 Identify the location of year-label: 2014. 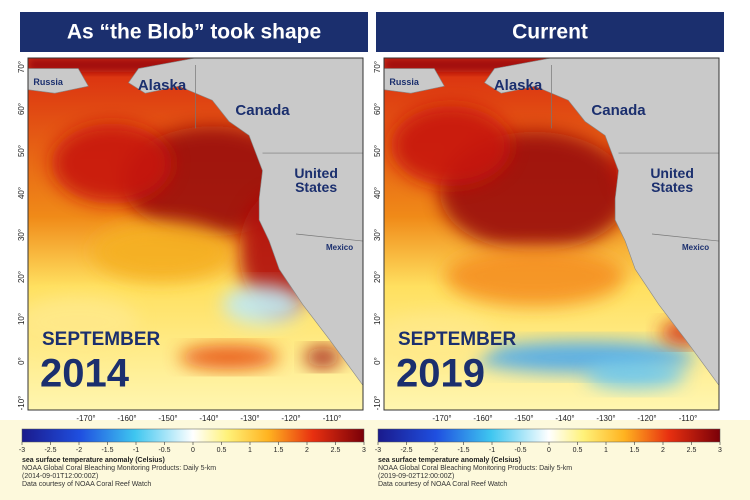
(85, 374).